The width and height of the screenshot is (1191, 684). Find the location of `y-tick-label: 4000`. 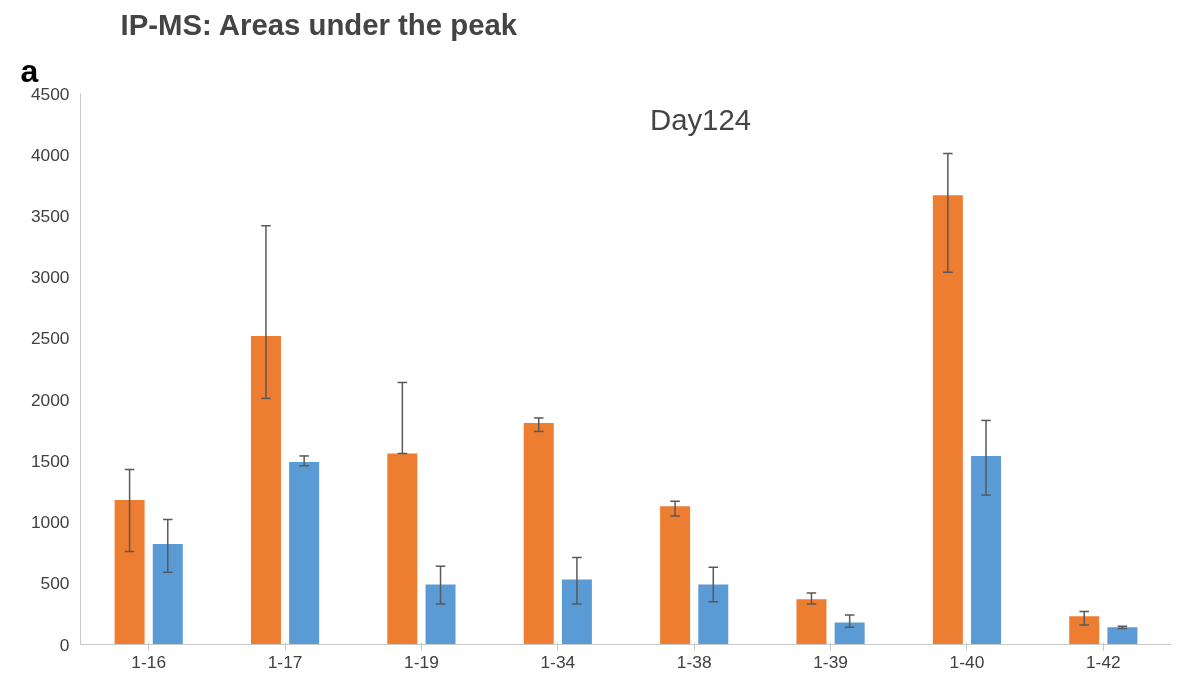

y-tick-label: 4000 is located at coordinates (50, 154).